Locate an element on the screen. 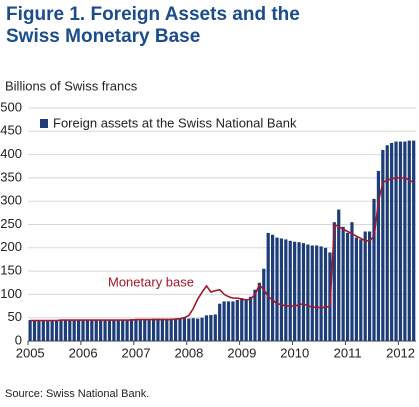 Image resolution: width=419 pixels, height=407 pixels. x-tick-label: 2009 is located at coordinates (241, 352).